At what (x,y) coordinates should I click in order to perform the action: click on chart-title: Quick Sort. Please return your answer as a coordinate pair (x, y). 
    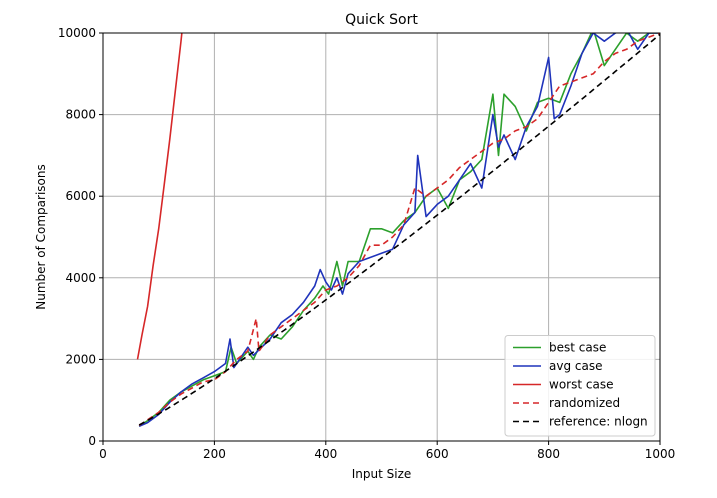
    Looking at the image, I should click on (381, 20).